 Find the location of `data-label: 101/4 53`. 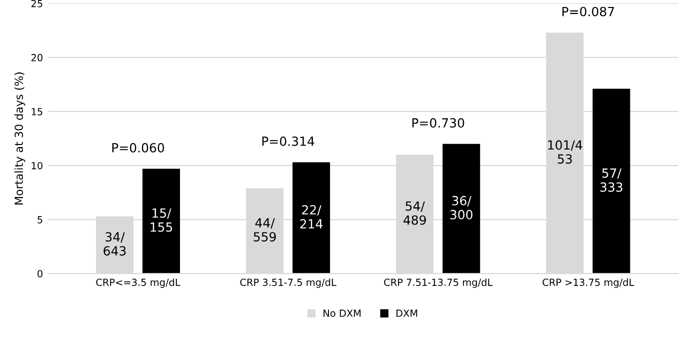

data-label: 101/4 53 is located at coordinates (565, 152).